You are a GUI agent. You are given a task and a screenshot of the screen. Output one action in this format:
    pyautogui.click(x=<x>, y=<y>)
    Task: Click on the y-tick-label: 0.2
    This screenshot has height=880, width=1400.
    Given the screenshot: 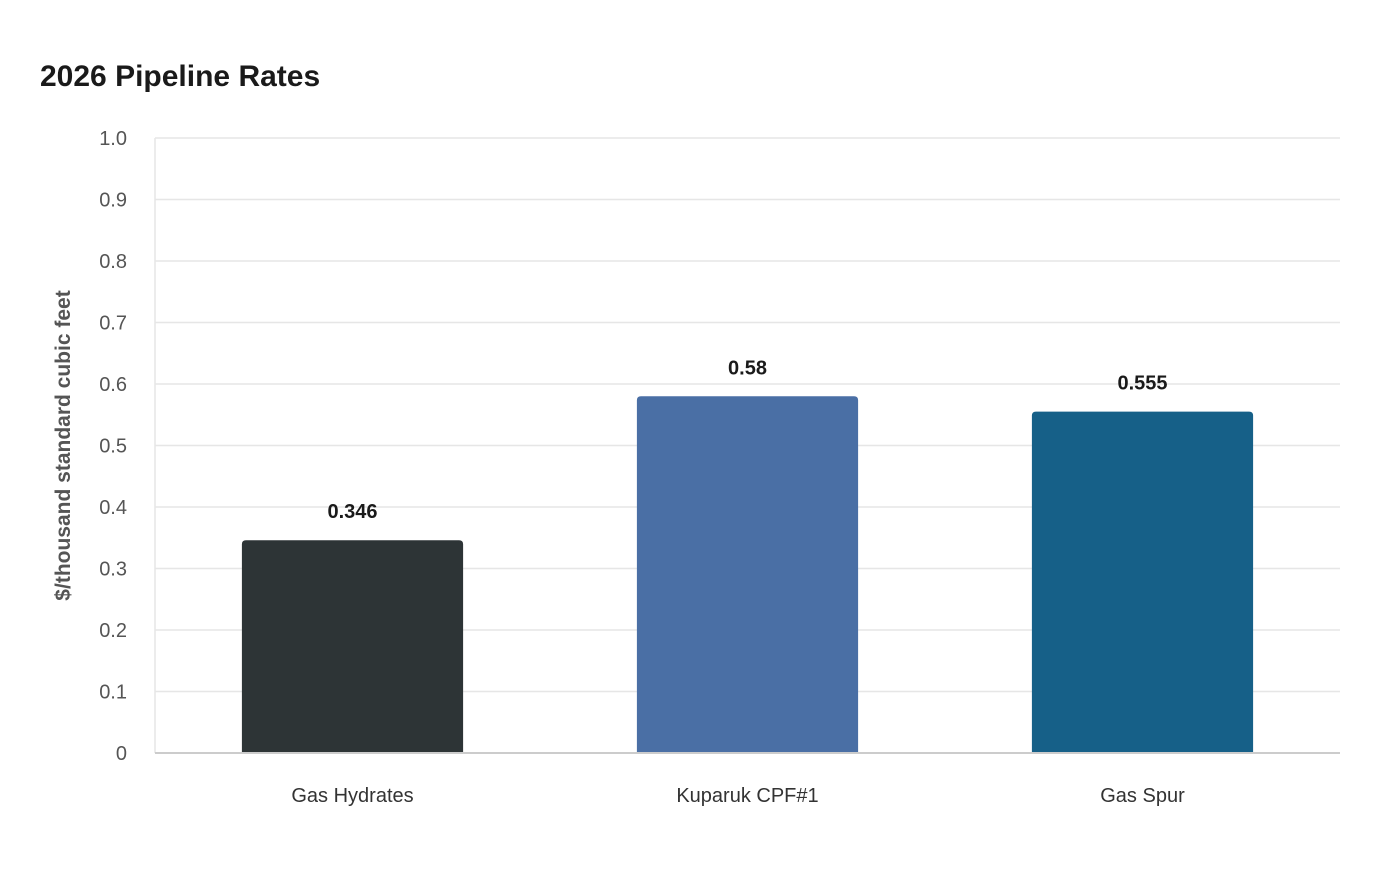 What is the action you would take?
    pyautogui.click(x=113, y=631)
    